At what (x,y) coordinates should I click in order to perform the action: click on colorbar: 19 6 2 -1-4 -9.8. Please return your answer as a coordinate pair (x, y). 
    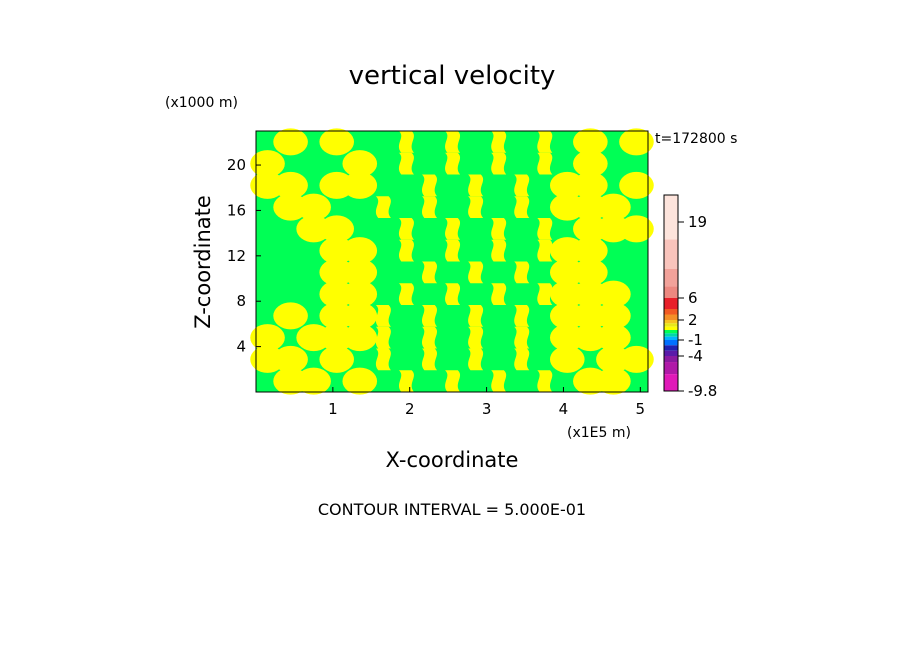
    Looking at the image, I should click on (690, 297).